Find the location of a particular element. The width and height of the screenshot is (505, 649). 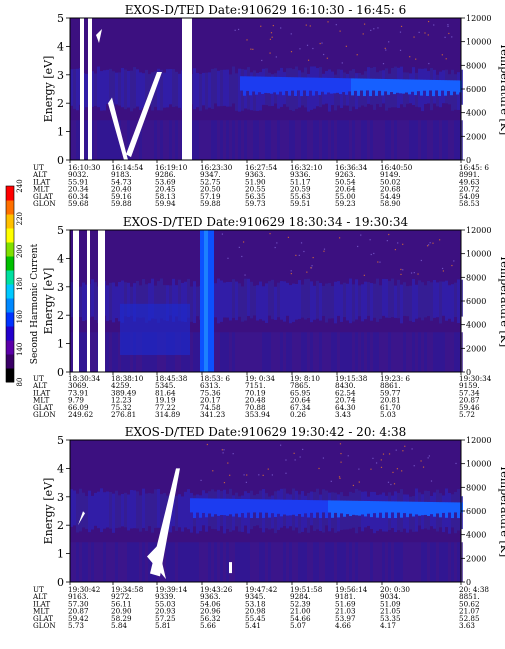

row-label: MLT is located at coordinates (41, 611).